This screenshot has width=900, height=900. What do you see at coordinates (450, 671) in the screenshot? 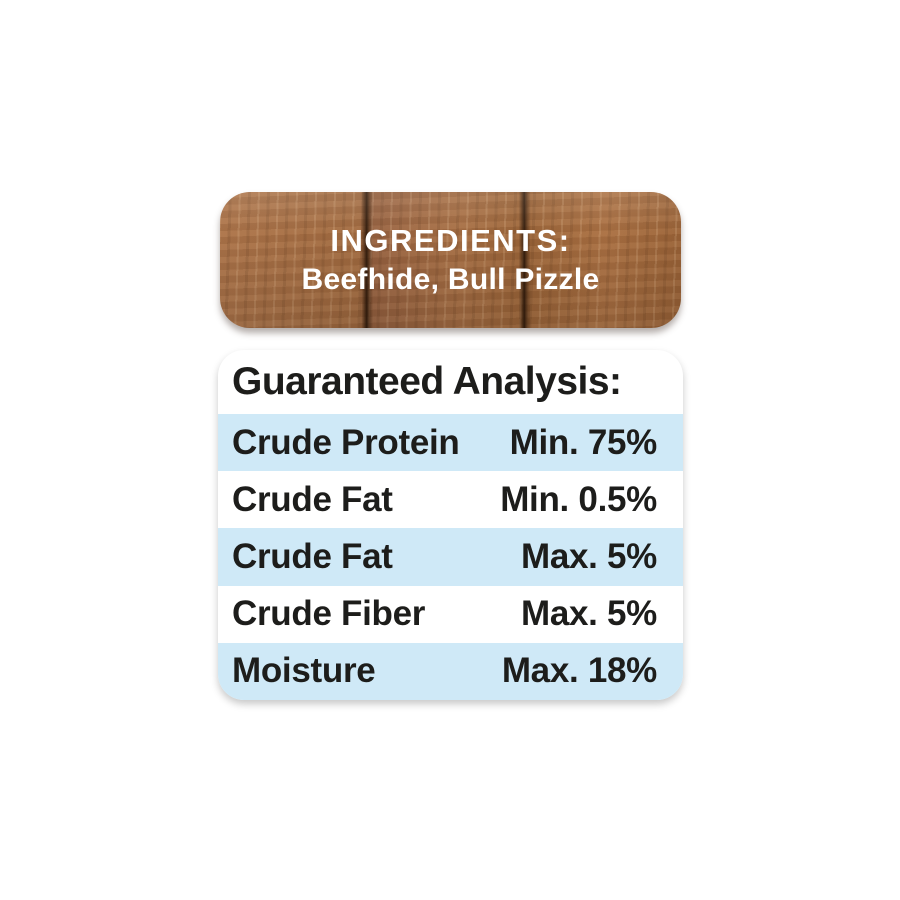
I see `analysis-row-moisture: Moisture Max. 18%` at bounding box center [450, 671].